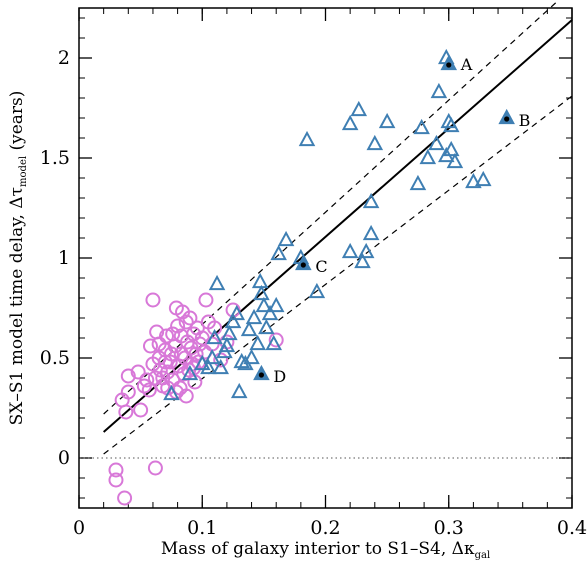  I want to click on y-tick-label: 2, so click(64, 58).